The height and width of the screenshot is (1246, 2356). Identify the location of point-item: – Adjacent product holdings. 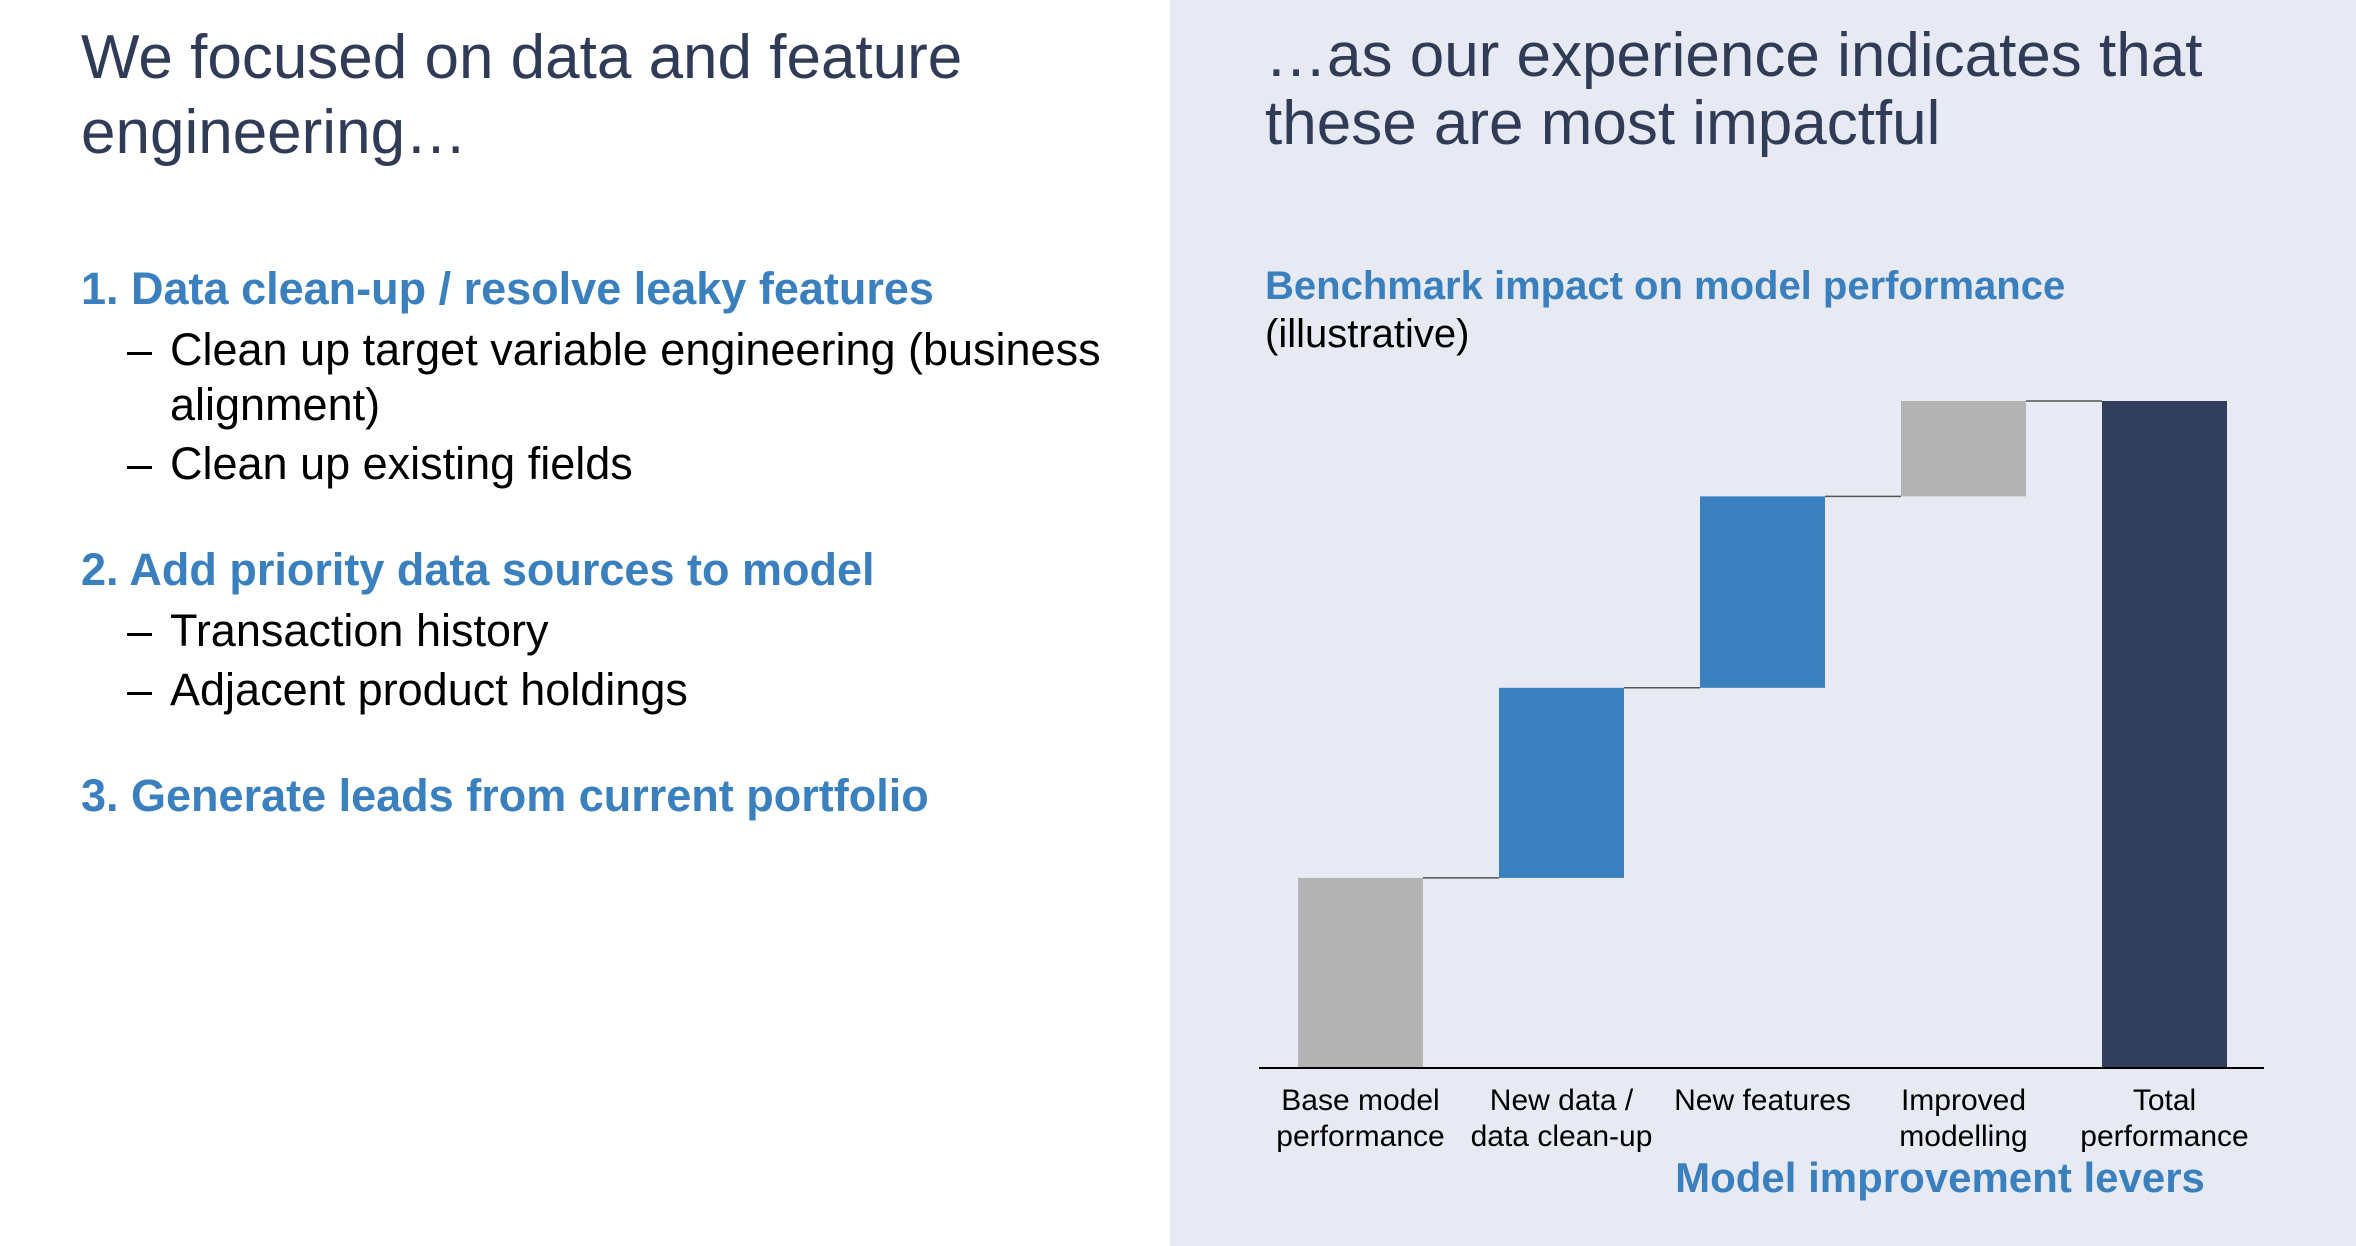
(606, 689).